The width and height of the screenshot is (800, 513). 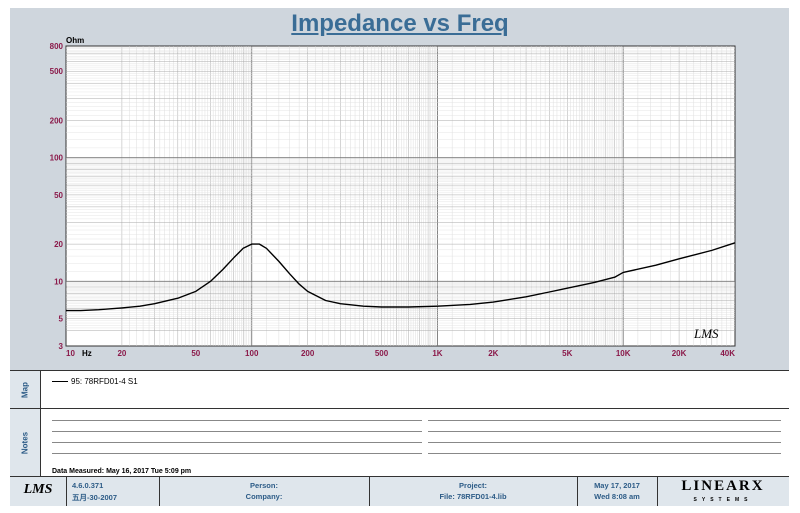 I want to click on version-text: 4.6.0.371, so click(x=88, y=485).